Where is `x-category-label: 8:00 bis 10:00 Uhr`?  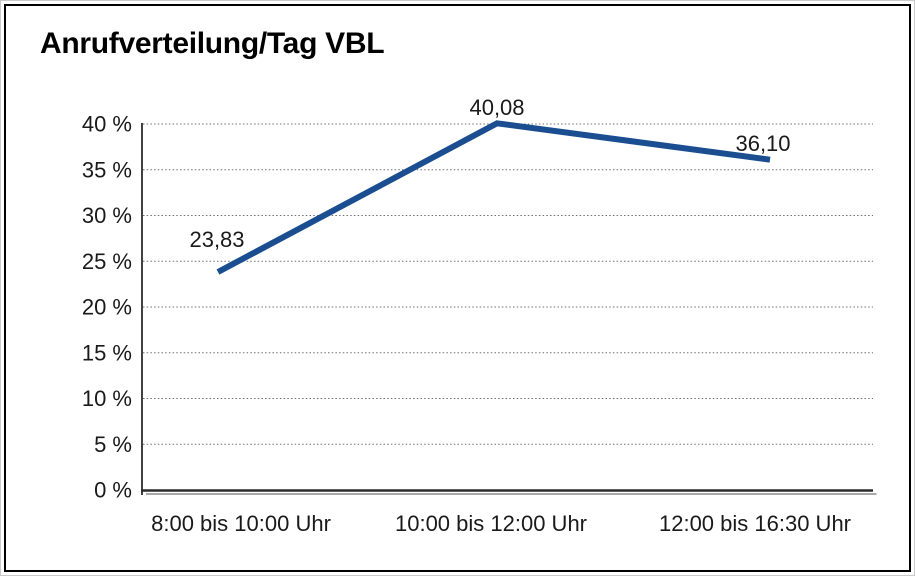
x-category-label: 8:00 bis 10:00 Uhr is located at coordinates (241, 523).